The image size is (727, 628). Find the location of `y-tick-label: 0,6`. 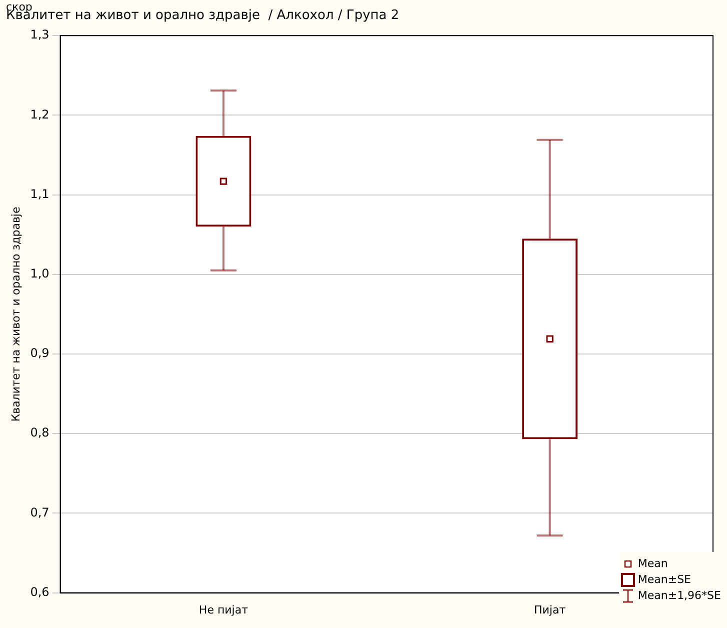

y-tick-label: 0,6 is located at coordinates (40, 591).